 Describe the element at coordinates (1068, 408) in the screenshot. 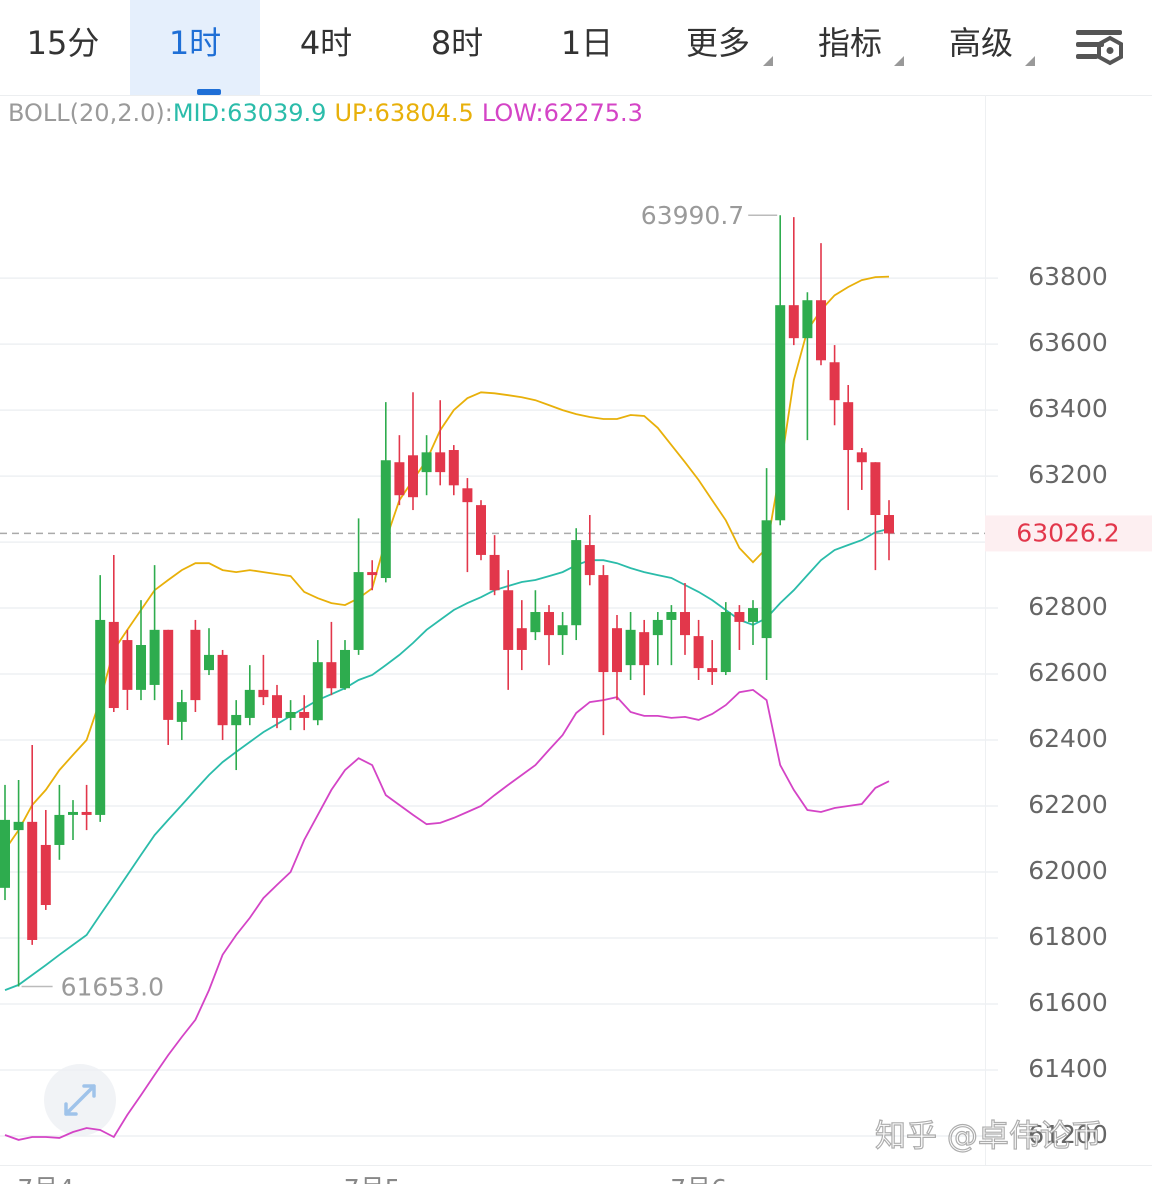

I see `y-tick-label: 63400` at that location.